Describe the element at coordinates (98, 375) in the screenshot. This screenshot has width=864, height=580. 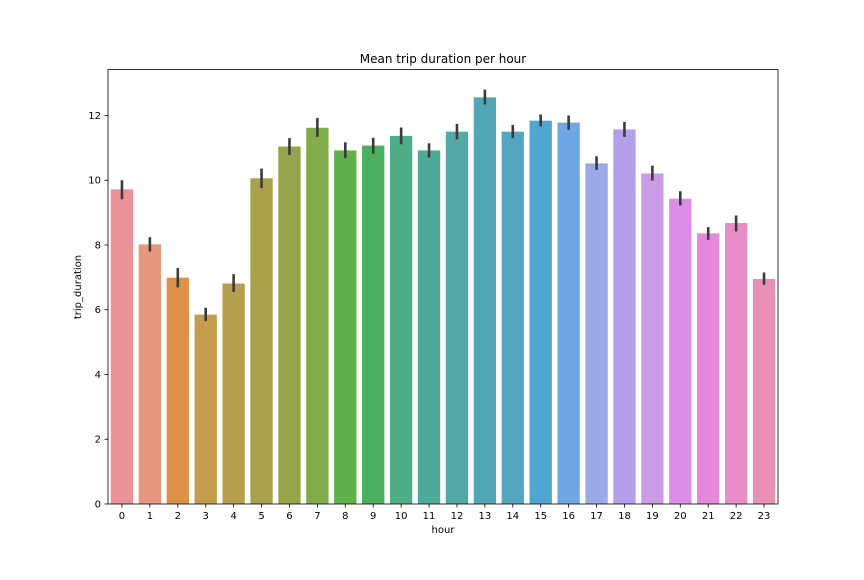
I see `y-tick-label: 4` at that location.